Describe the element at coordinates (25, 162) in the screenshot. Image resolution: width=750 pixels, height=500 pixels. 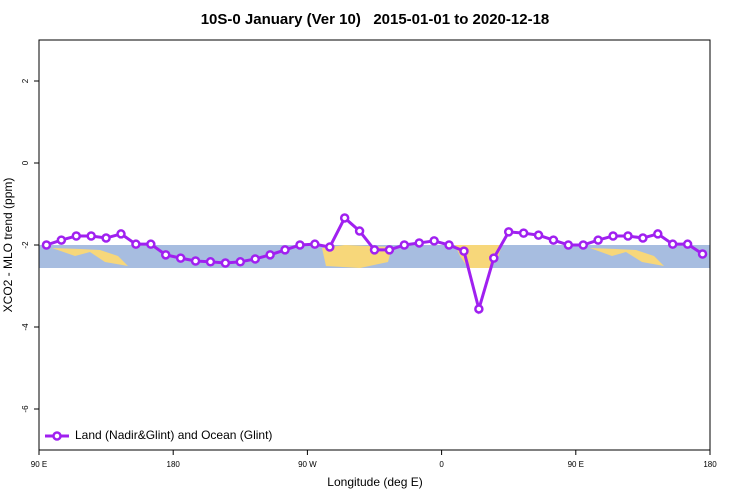
I see `y-tick-label: 0` at that location.